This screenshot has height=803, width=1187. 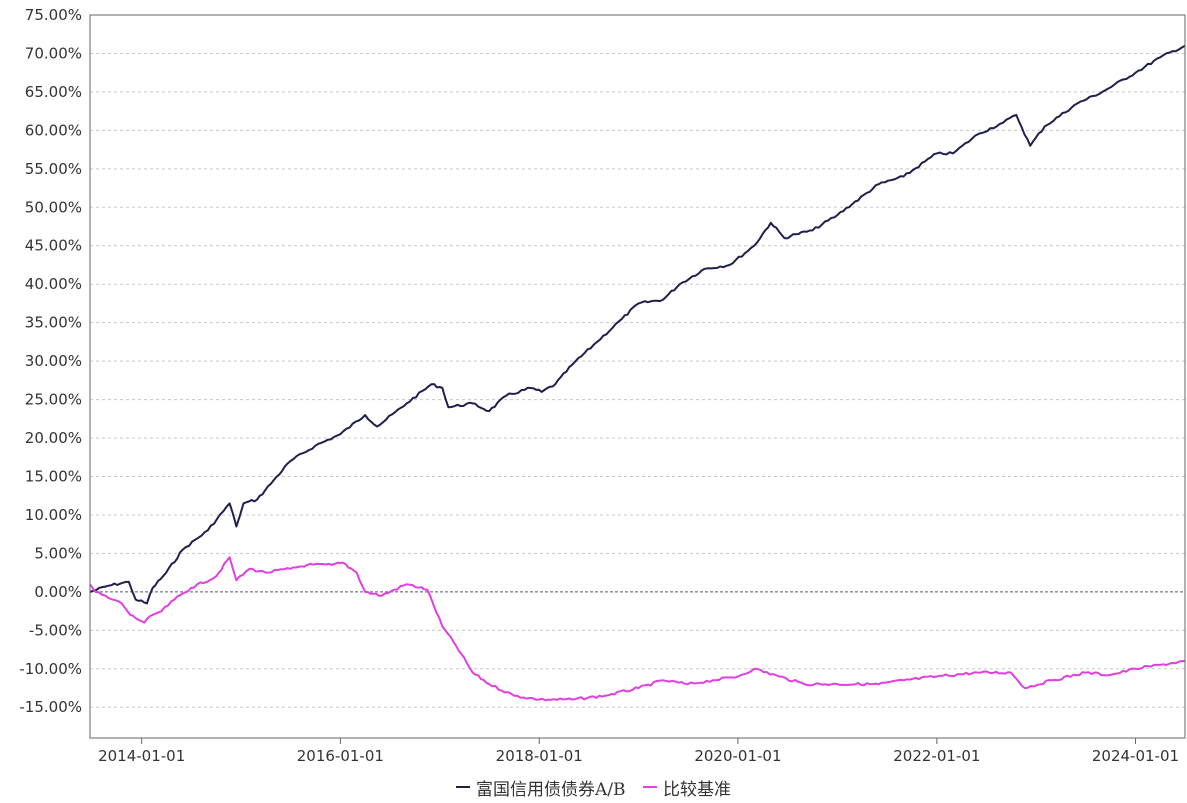 What do you see at coordinates (737, 756) in the screenshot?
I see `x-tick-label: 2020-01-01` at bounding box center [737, 756].